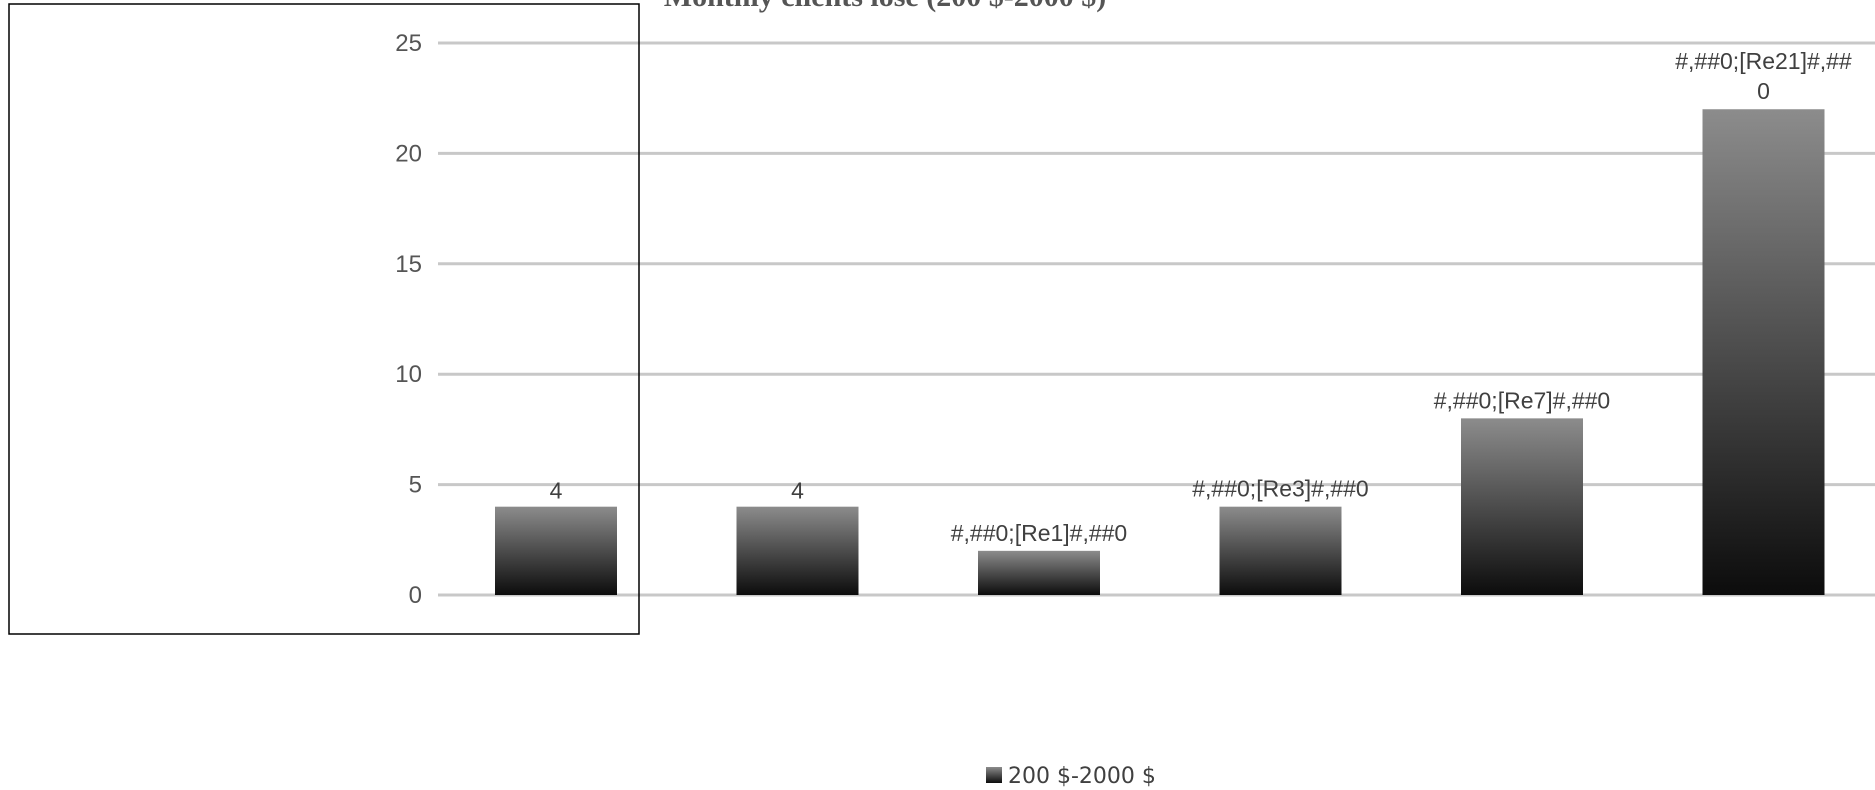 This screenshot has height=790, width=1875. I want to click on data-label: #,##0;[Re1]#,##0, so click(1039, 533).